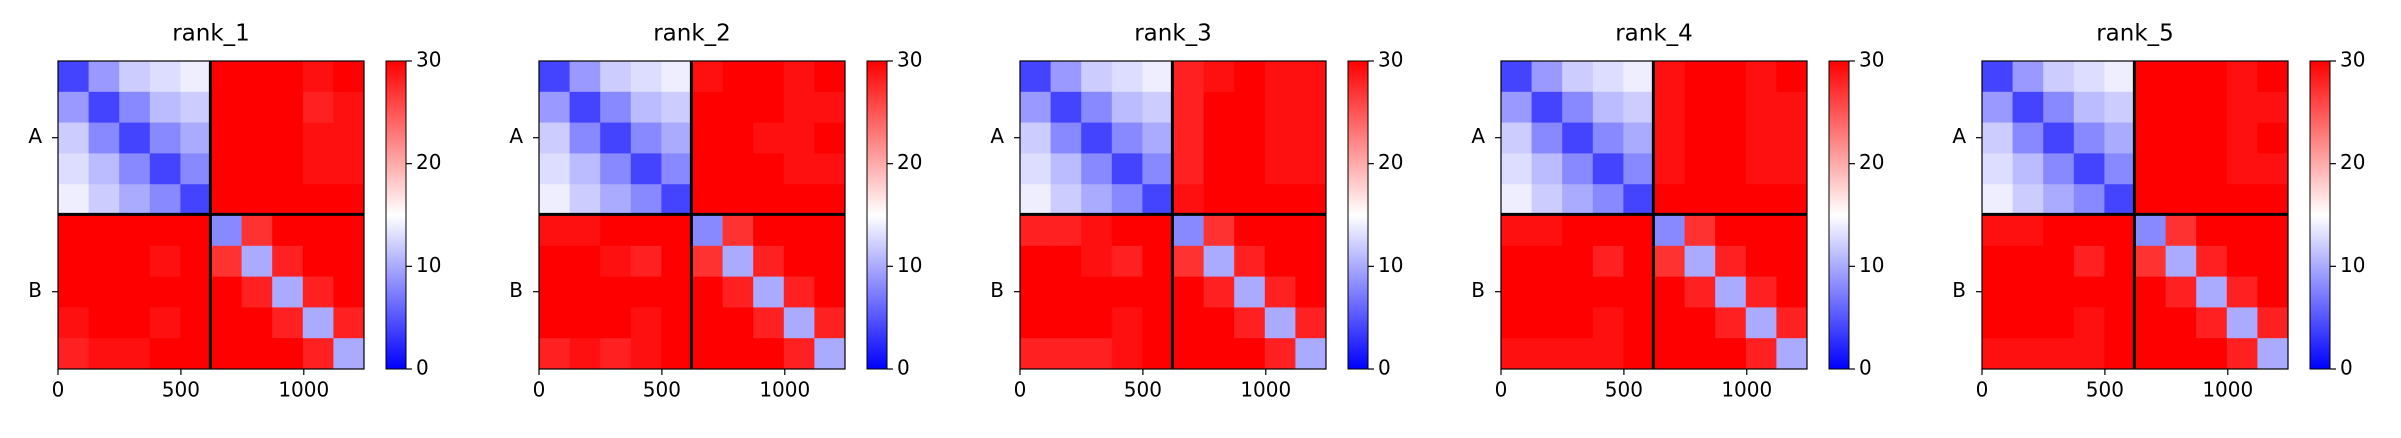  I want to click on x-tick-label: 1000, so click(784, 390).